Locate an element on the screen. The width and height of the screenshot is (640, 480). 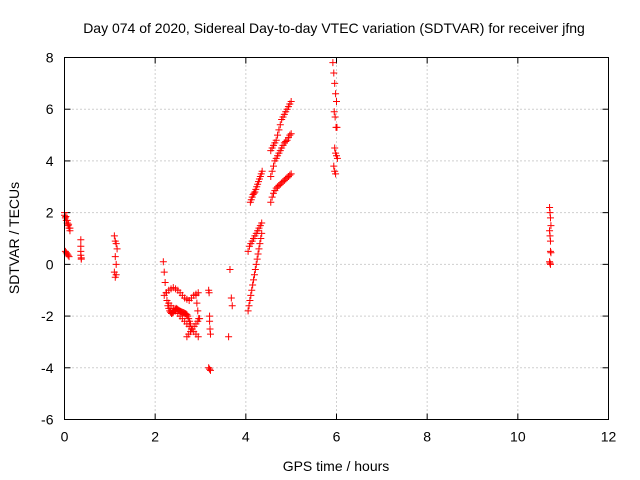
series-sat-s is located at coordinates (550, 235).